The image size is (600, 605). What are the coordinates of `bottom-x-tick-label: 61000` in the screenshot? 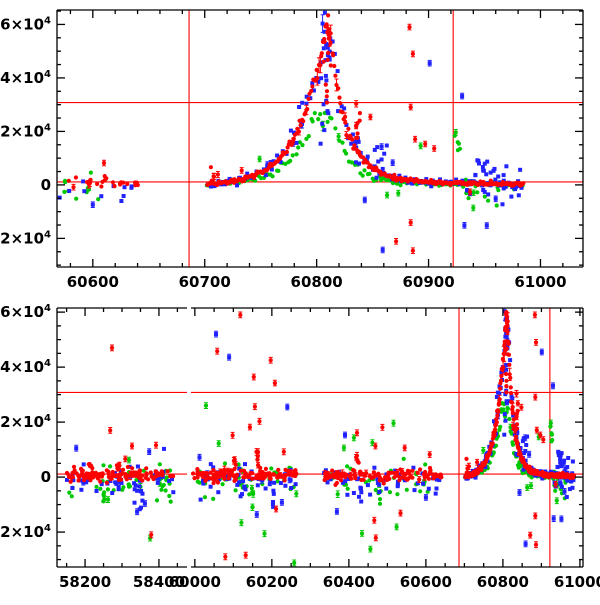 It's located at (577, 582).